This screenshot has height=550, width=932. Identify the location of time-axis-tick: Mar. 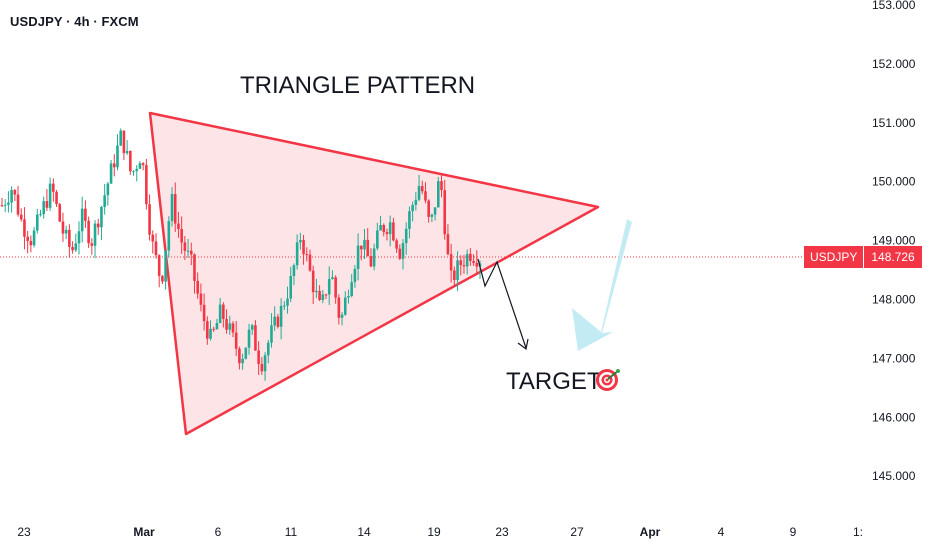
(144, 532).